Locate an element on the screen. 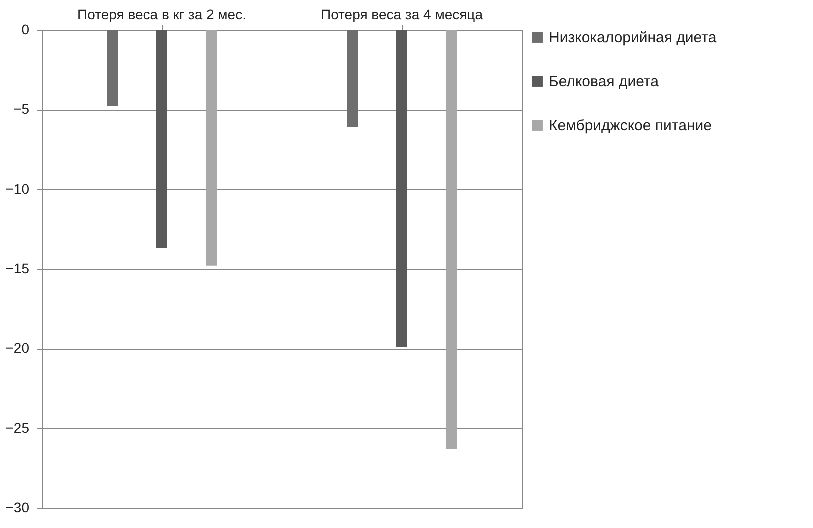 Image resolution: width=813 pixels, height=528 pixels. y-tick-label: −10 is located at coordinates (18, 188).